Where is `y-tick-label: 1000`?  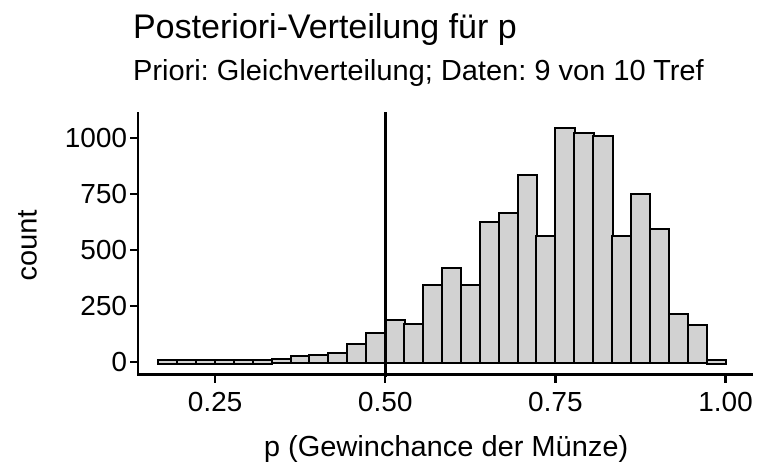 y-tick-label: 1000 is located at coordinates (95, 137).